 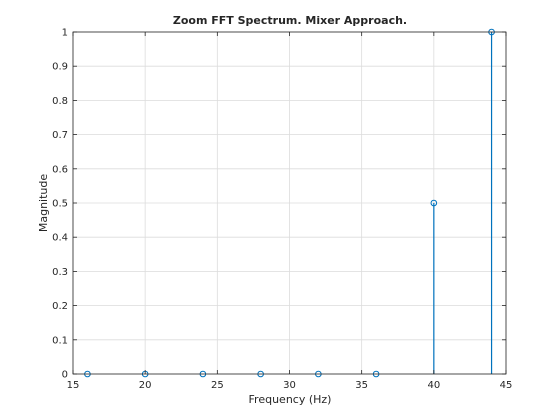 What do you see at coordinates (60, 101) in the screenshot?
I see `y-tick-label: 0.8` at bounding box center [60, 101].